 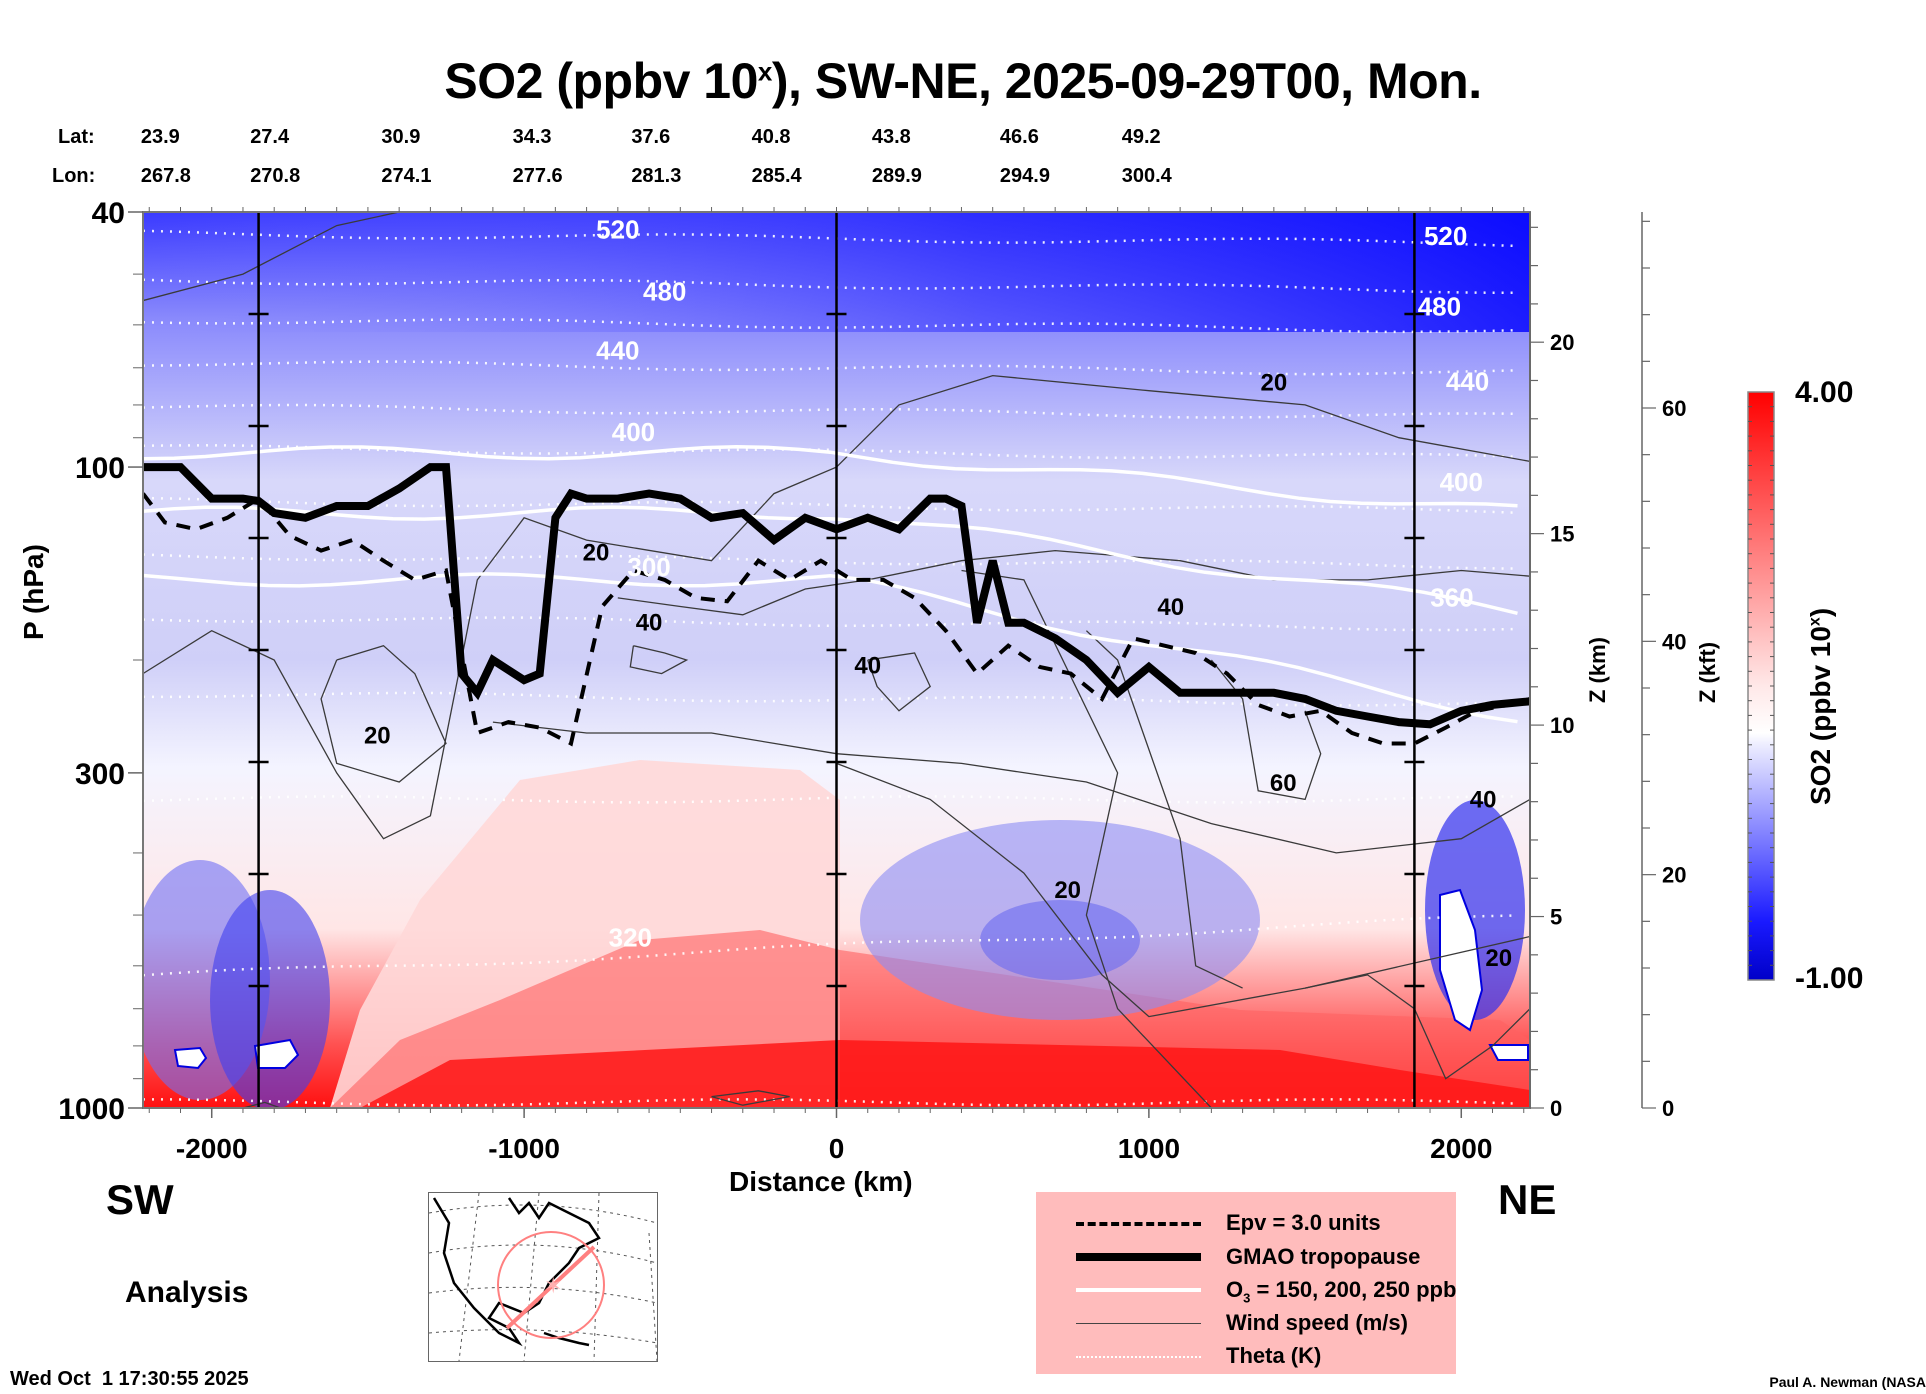 What do you see at coordinates (651, 137) in the screenshot?
I see `lat-value: 37.6` at bounding box center [651, 137].